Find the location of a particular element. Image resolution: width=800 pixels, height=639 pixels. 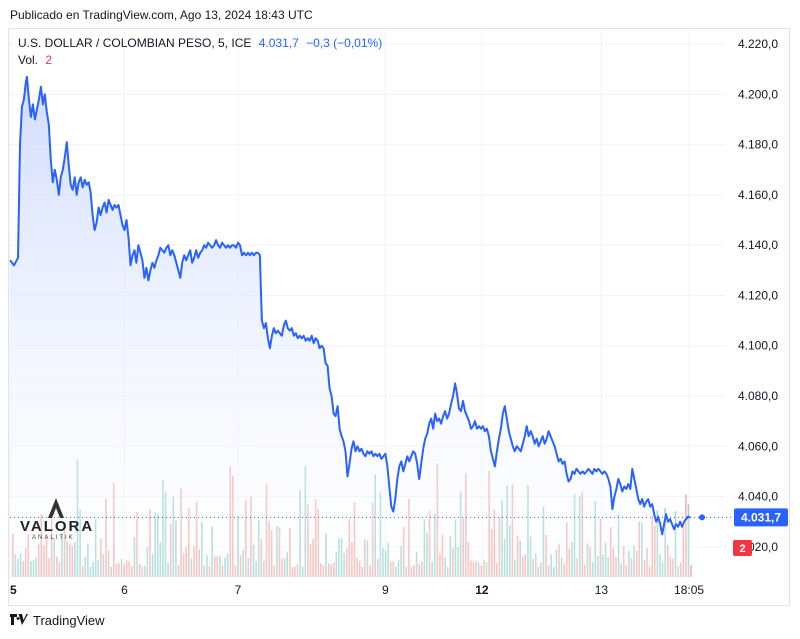

x-tick-label: 9 is located at coordinates (385, 590).